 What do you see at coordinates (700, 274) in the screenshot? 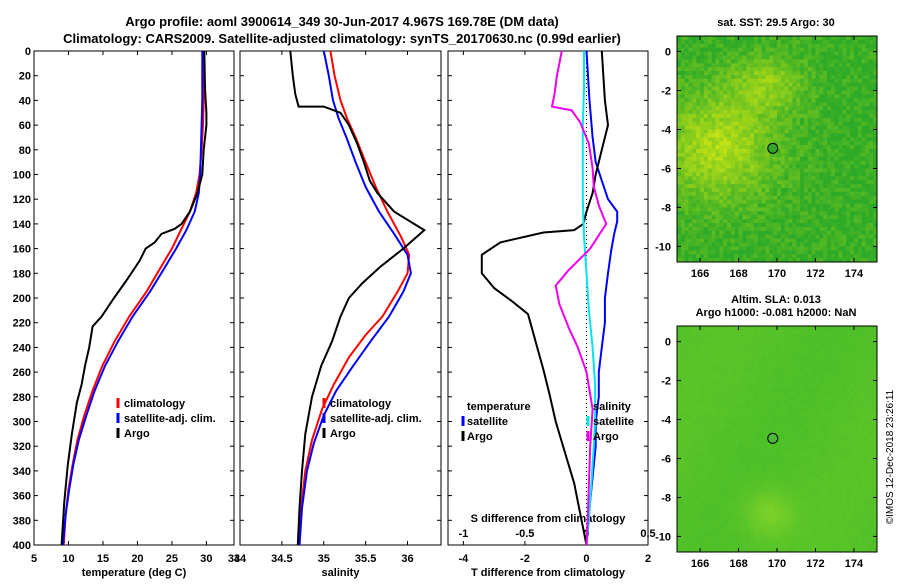
I see `map-sst-x-tick-label: 166` at bounding box center [700, 274].